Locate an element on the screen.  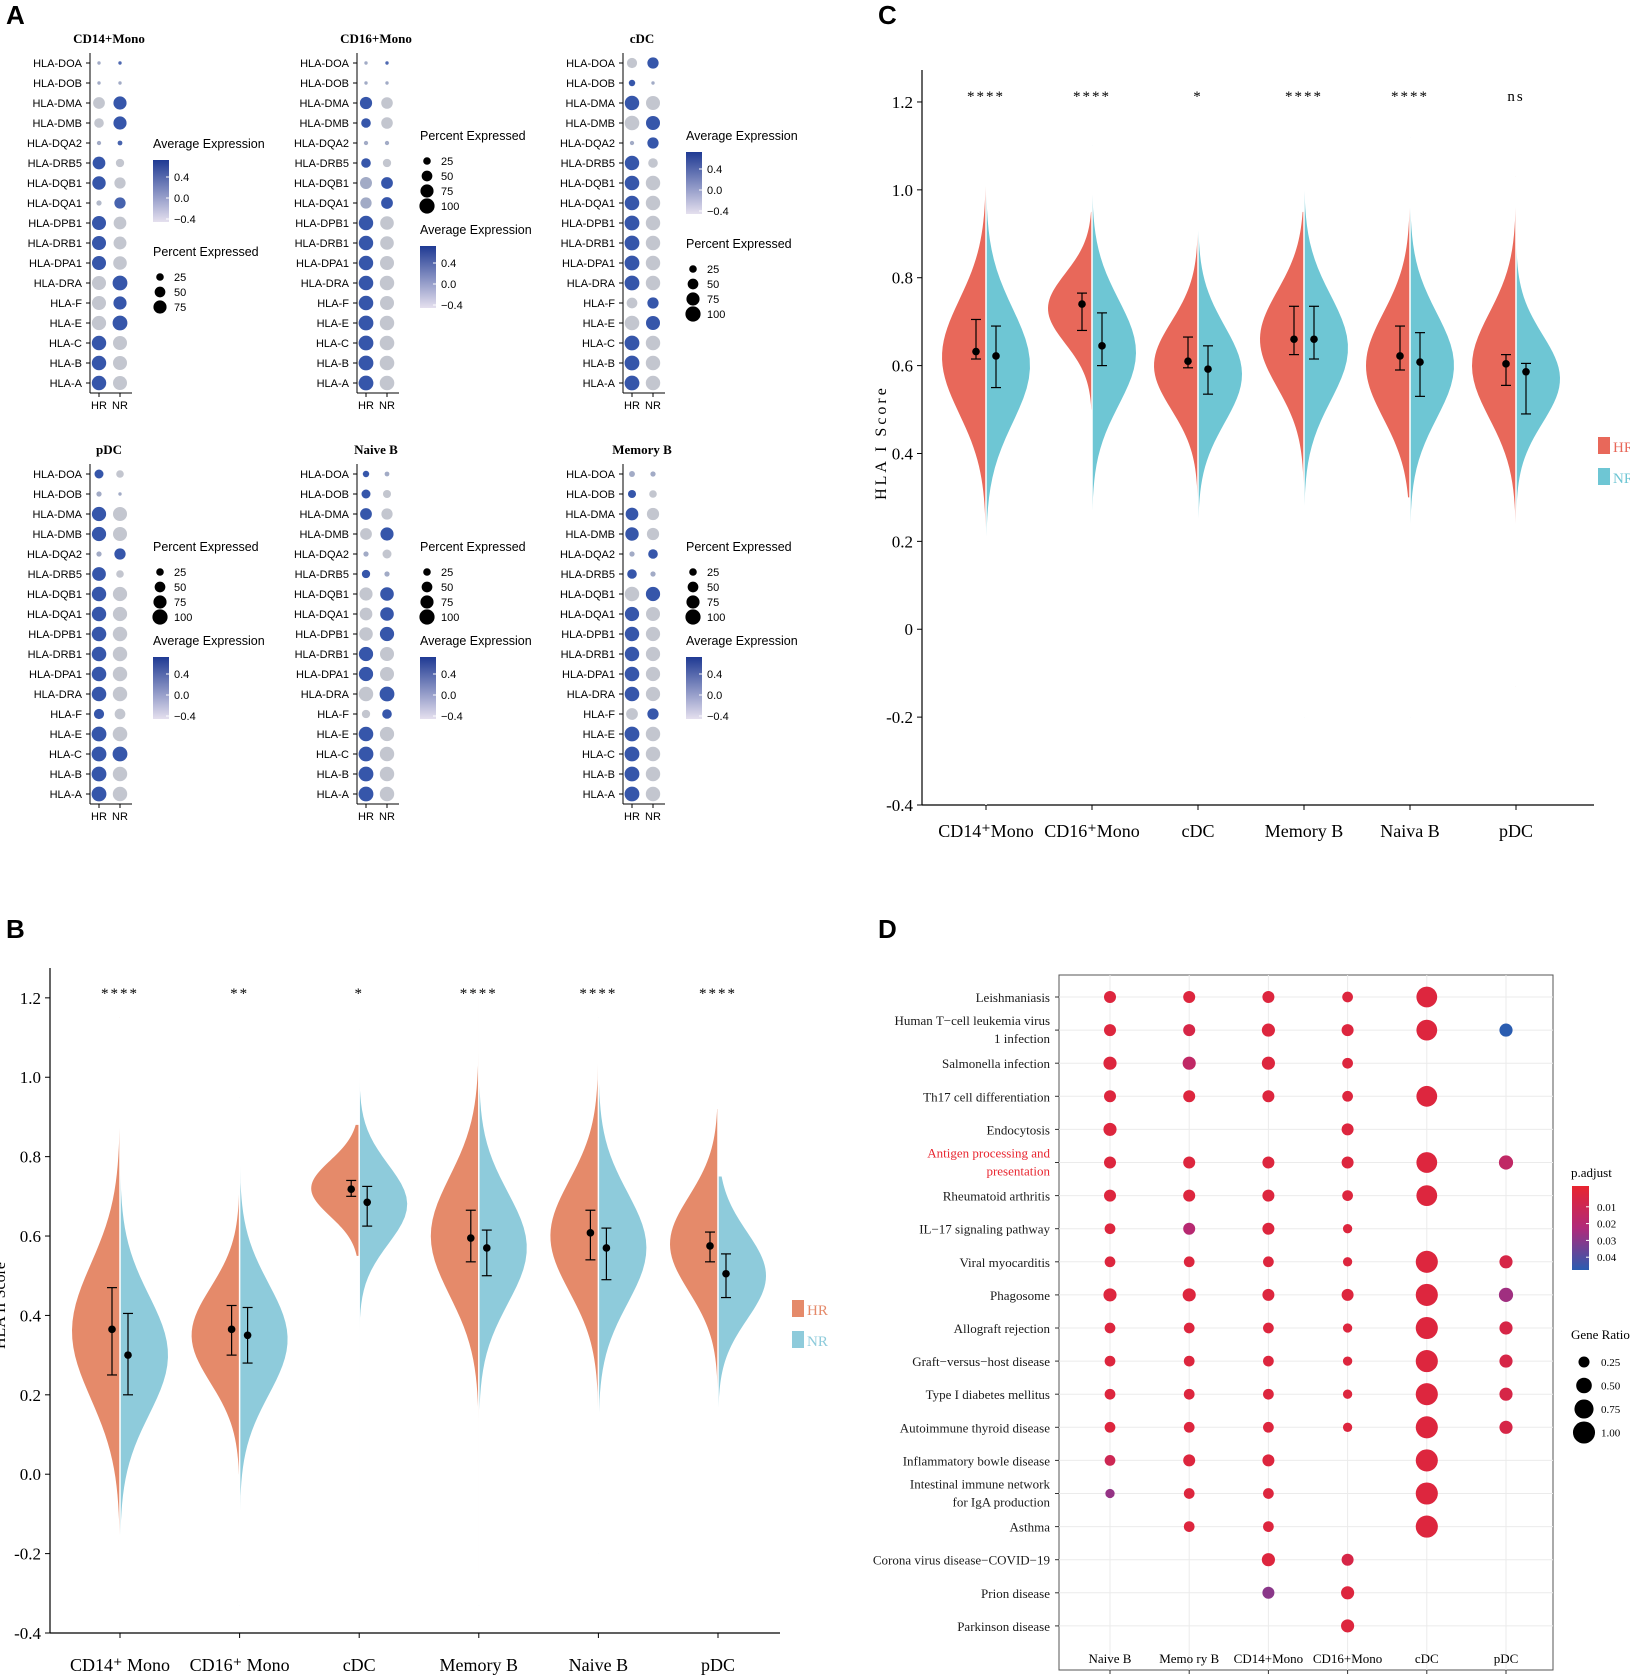
gene-label: HLA-DQA2 is located at coordinates (587, 555).